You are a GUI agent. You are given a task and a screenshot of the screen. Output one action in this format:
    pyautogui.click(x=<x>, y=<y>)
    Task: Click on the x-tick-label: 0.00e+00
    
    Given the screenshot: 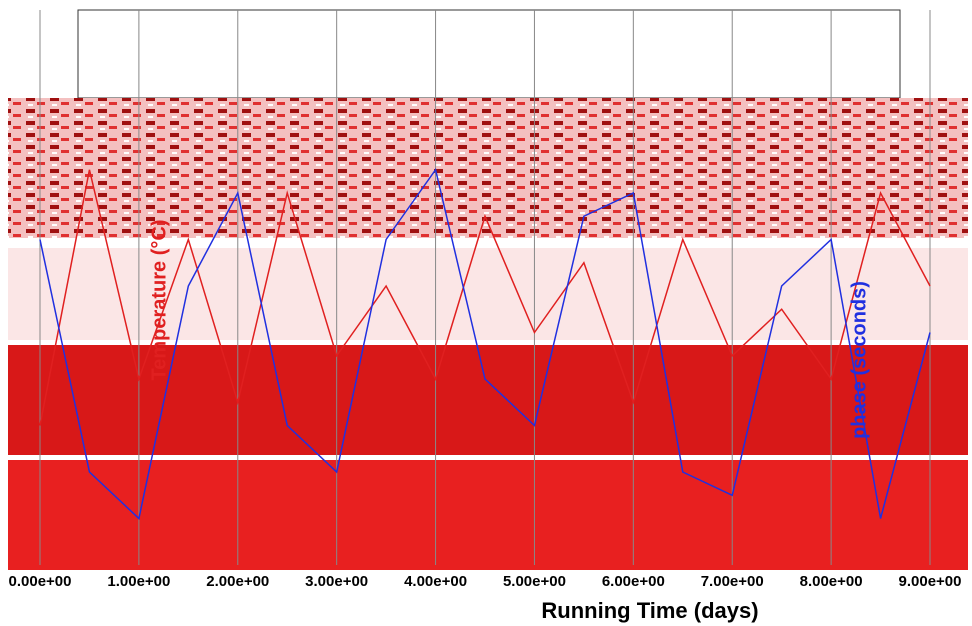 What is the action you would take?
    pyautogui.click(x=40, y=581)
    